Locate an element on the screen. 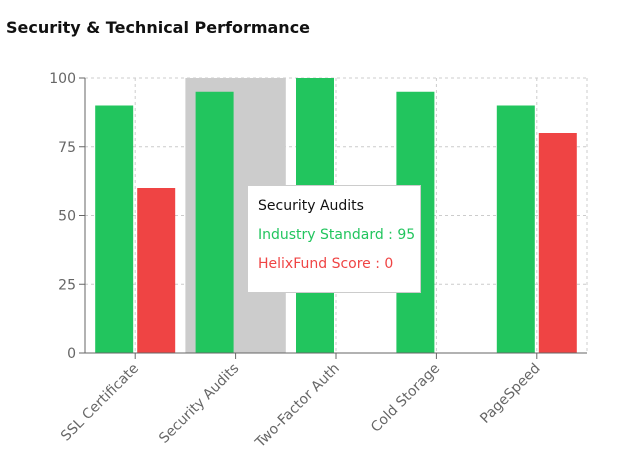  y-tick-label: 50 is located at coordinates (67, 217).